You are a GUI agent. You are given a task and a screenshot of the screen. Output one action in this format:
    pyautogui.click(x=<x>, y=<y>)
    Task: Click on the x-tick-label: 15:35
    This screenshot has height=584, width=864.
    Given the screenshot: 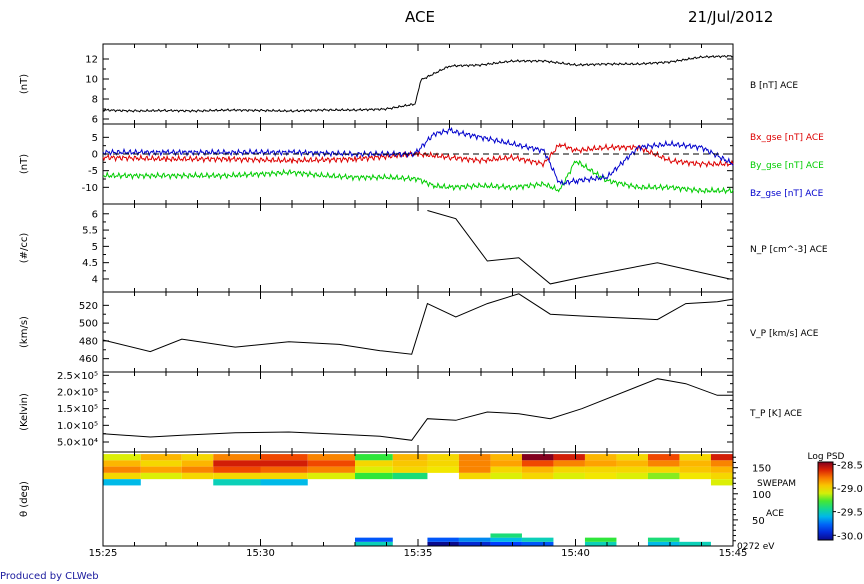 What is the action you would take?
    pyautogui.click(x=418, y=553)
    